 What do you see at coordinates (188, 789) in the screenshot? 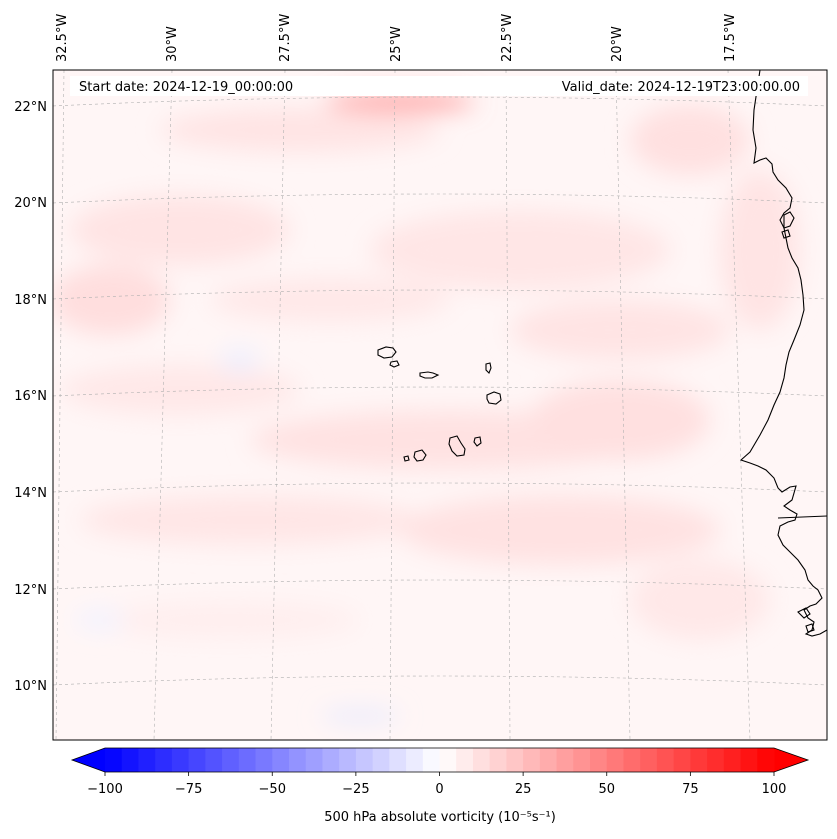
I see `colorbar-tick-label: −75` at bounding box center [188, 789].